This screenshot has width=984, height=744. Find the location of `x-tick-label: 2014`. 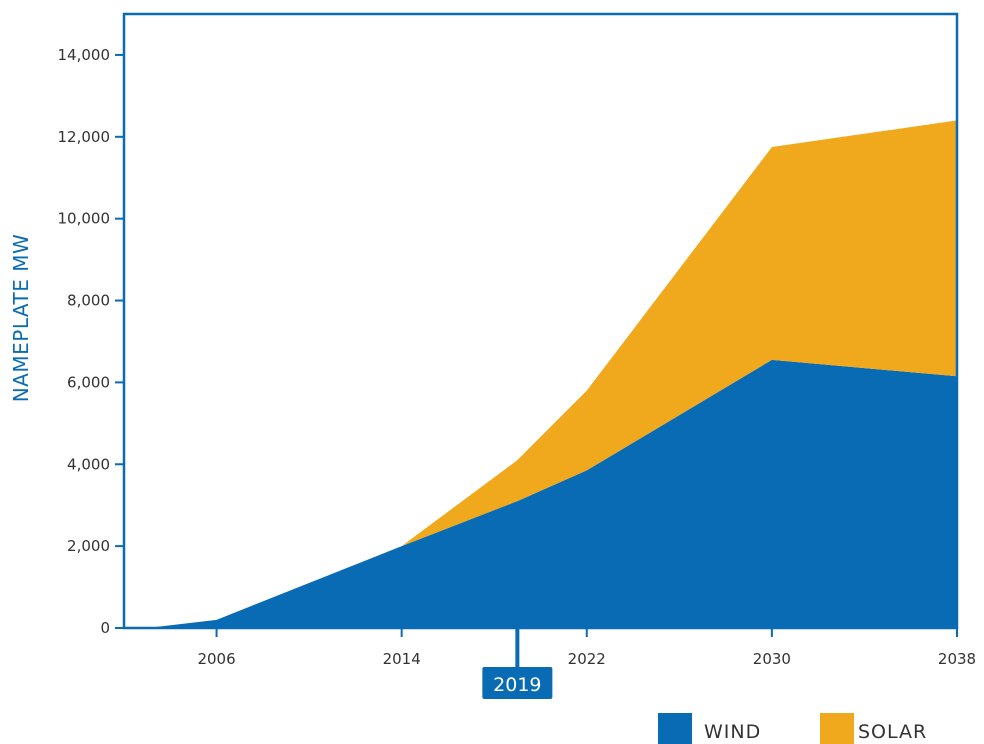

x-tick-label: 2014 is located at coordinates (402, 659).